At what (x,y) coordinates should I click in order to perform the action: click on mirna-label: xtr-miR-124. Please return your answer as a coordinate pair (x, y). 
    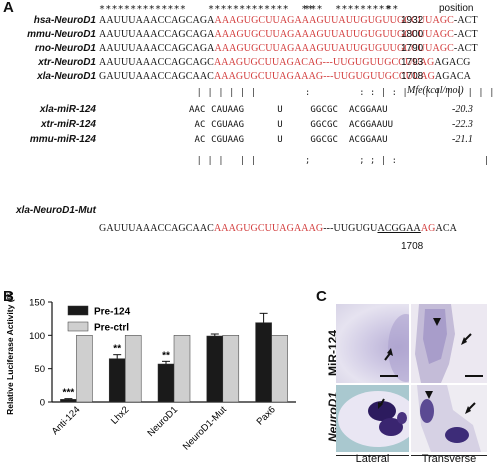
    Looking at the image, I should click on (68, 124).